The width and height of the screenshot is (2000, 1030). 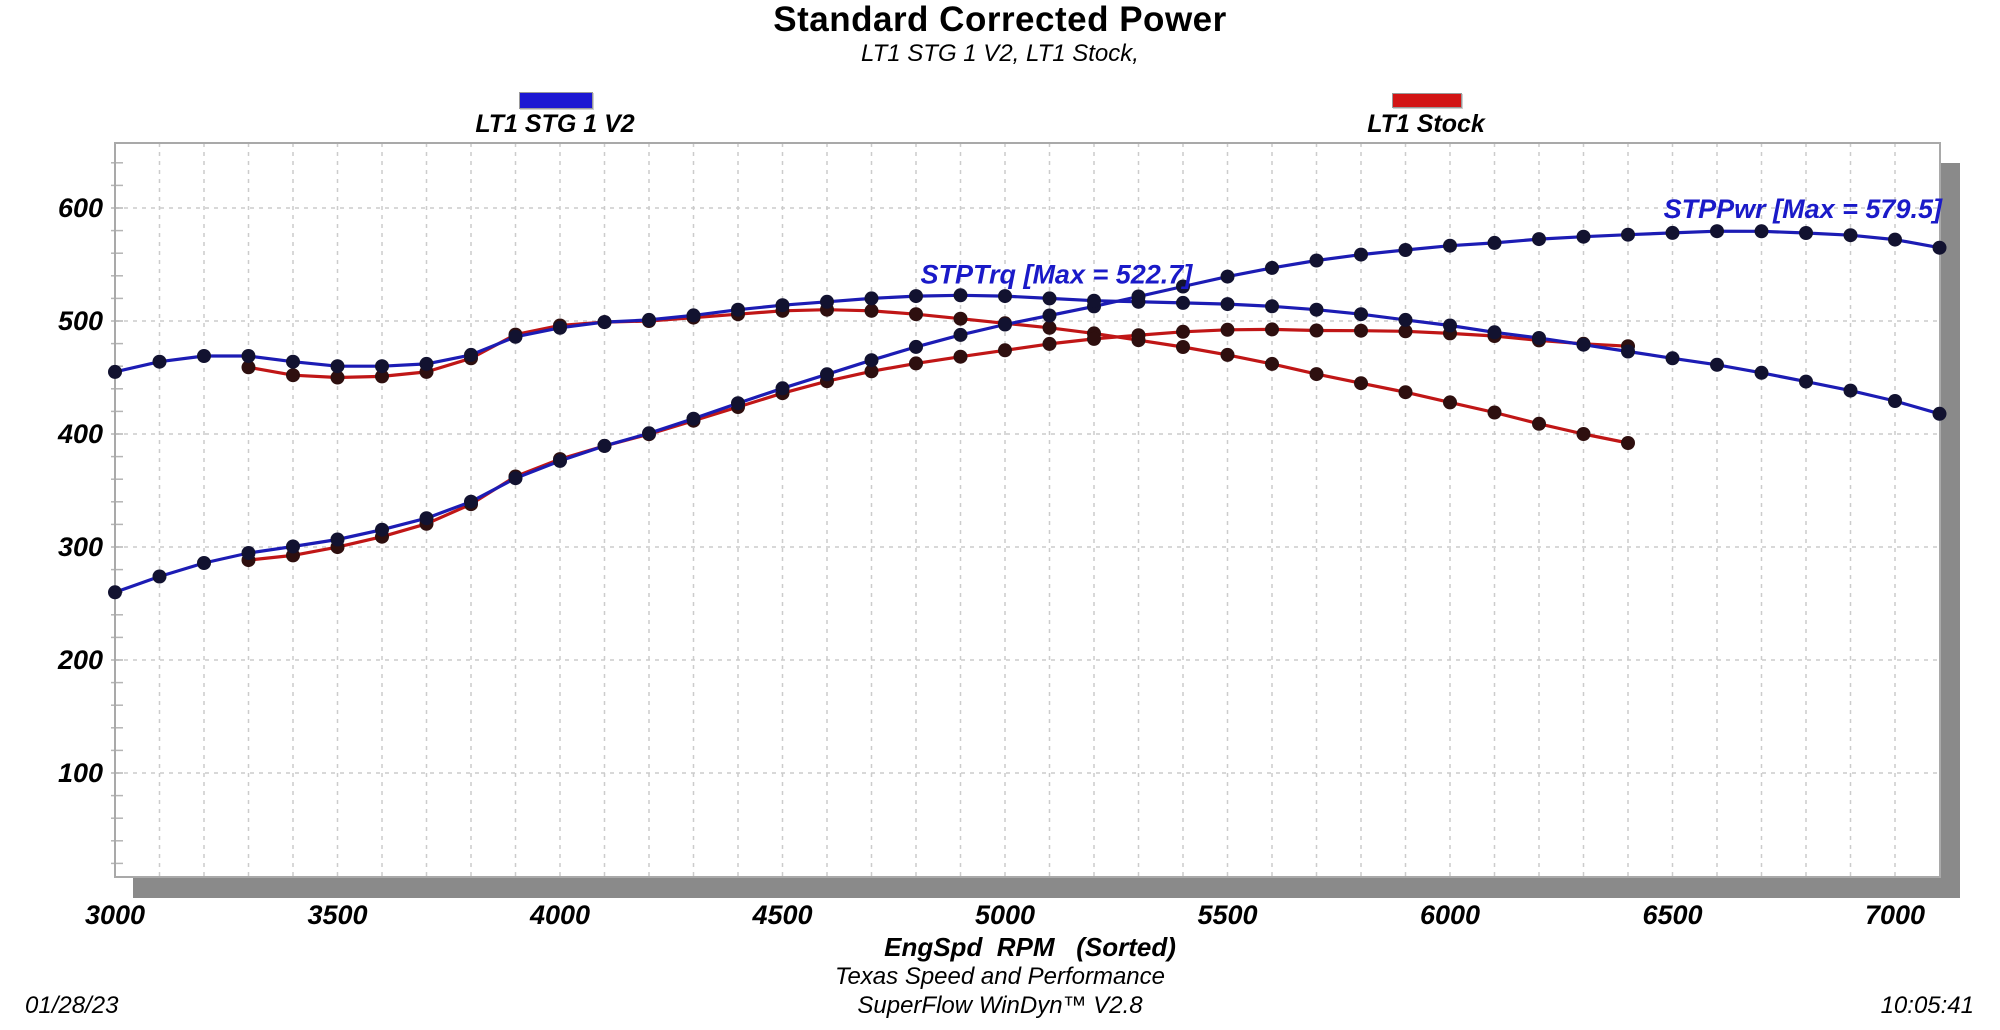 What do you see at coordinates (555, 124) in the screenshot?
I see `legend-label-lt1-stg1: LT1 STG 1 V2` at bounding box center [555, 124].